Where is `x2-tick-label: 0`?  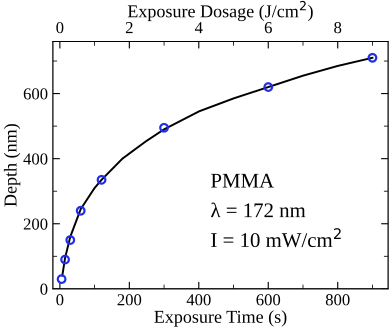 x2-tick-label: 0 is located at coordinates (60, 28).